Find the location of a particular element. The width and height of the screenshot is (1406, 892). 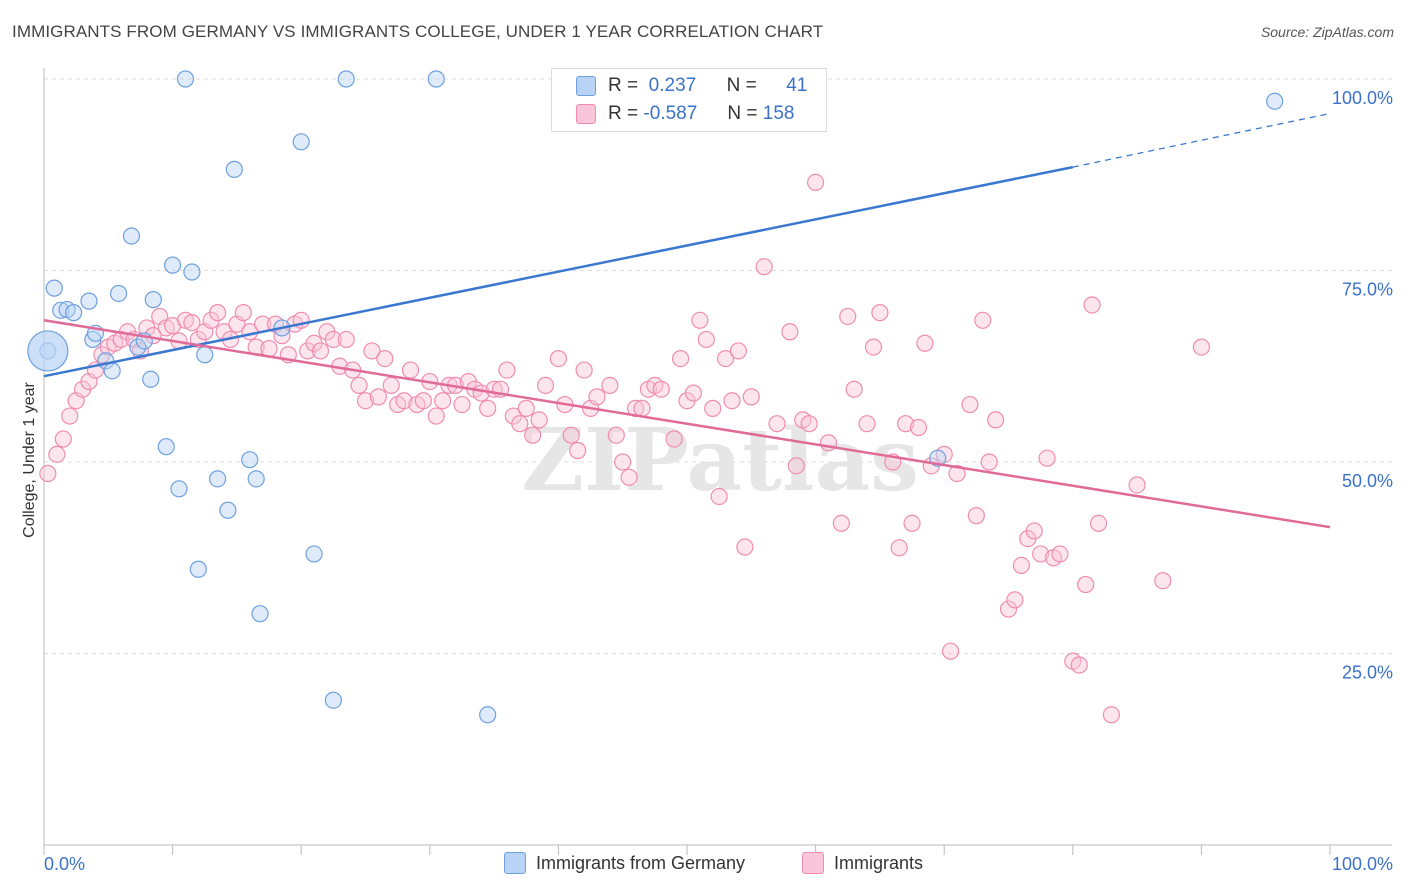

legend-r-value: 0.237 is located at coordinates (672, 85).